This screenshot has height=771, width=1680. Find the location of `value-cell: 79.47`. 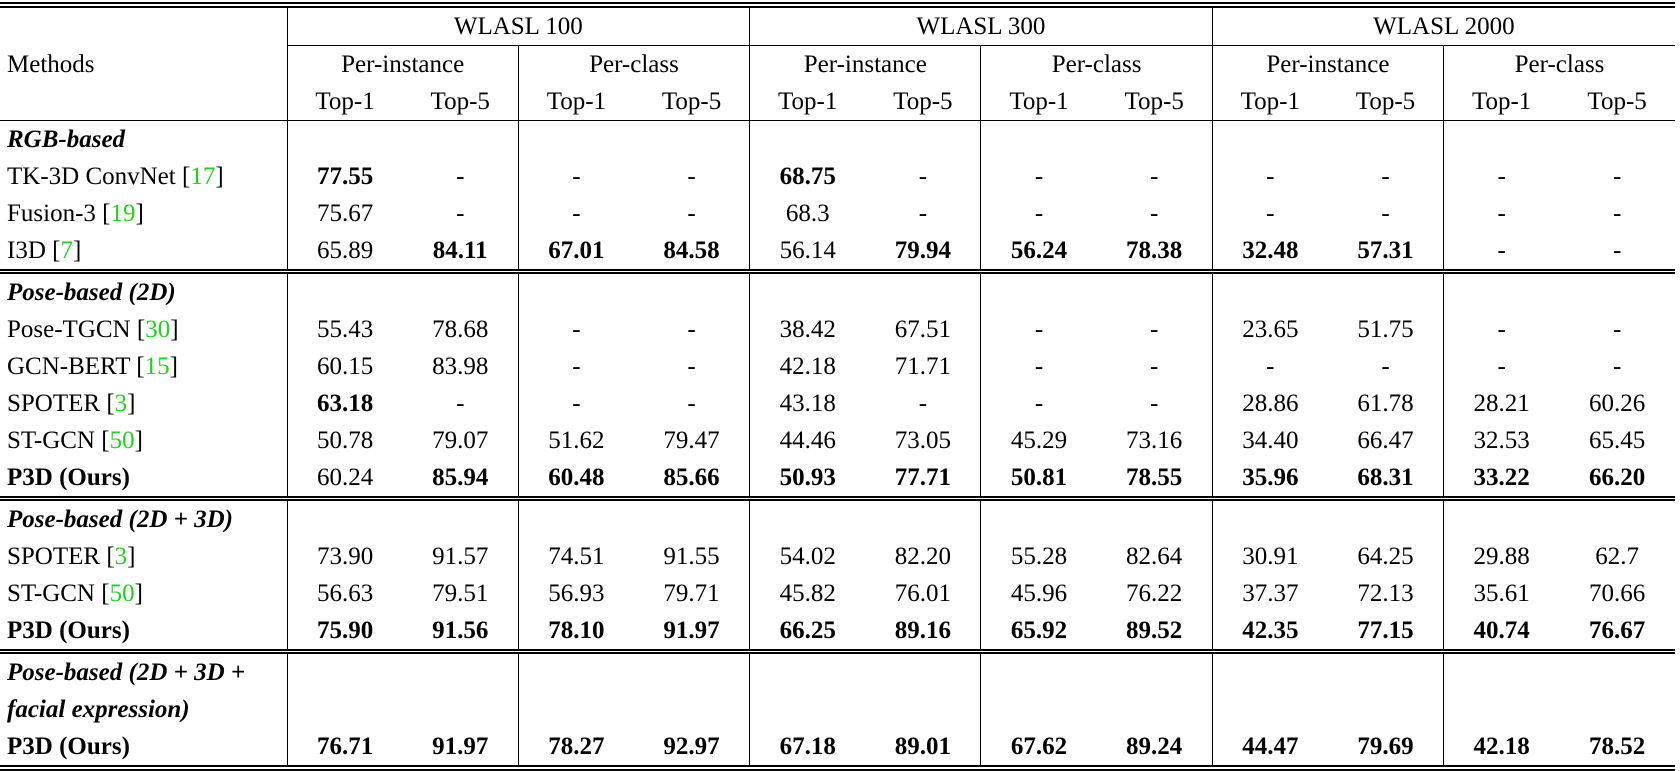

value-cell: 79.47 is located at coordinates (691, 440).